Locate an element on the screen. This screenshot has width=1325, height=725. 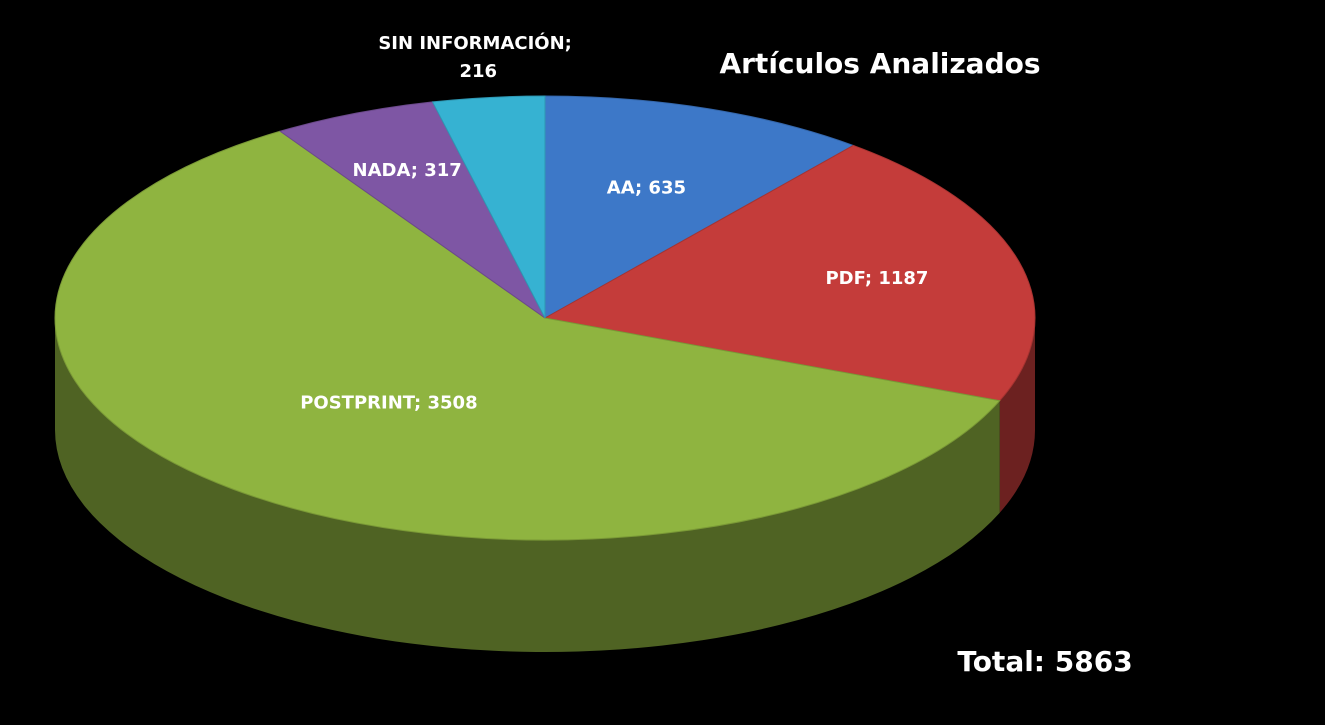
data-label: PDF; 1187 is located at coordinates (876, 278).